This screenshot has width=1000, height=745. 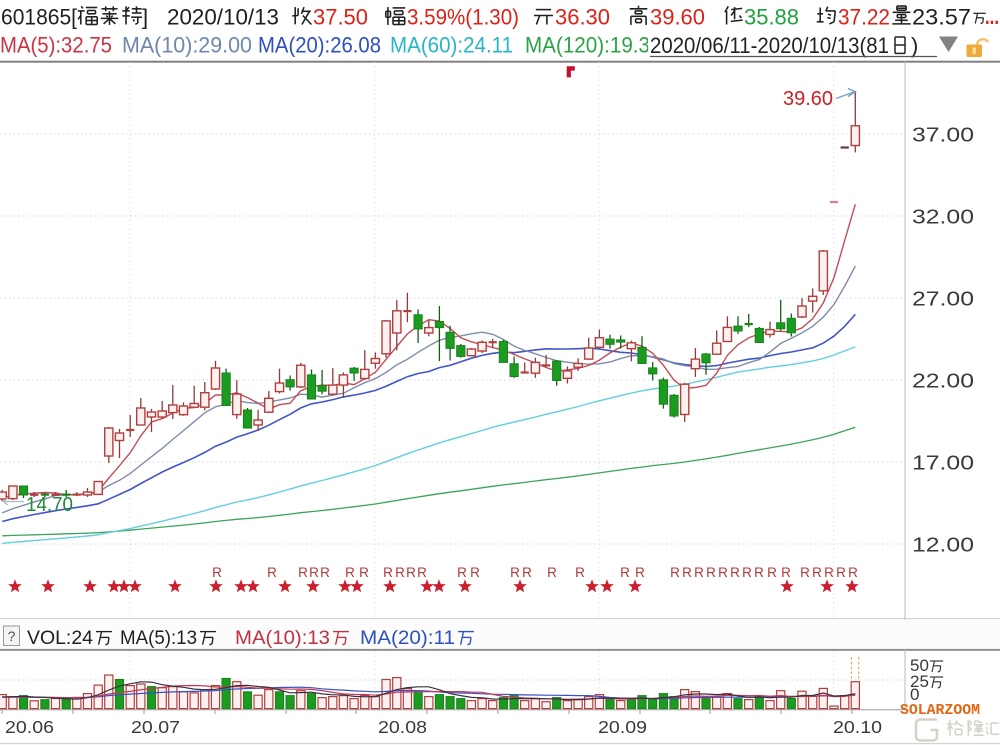 What do you see at coordinates (463, 17) in the screenshot?
I see `svg-text: 3.59%(1.30)` at bounding box center [463, 17].